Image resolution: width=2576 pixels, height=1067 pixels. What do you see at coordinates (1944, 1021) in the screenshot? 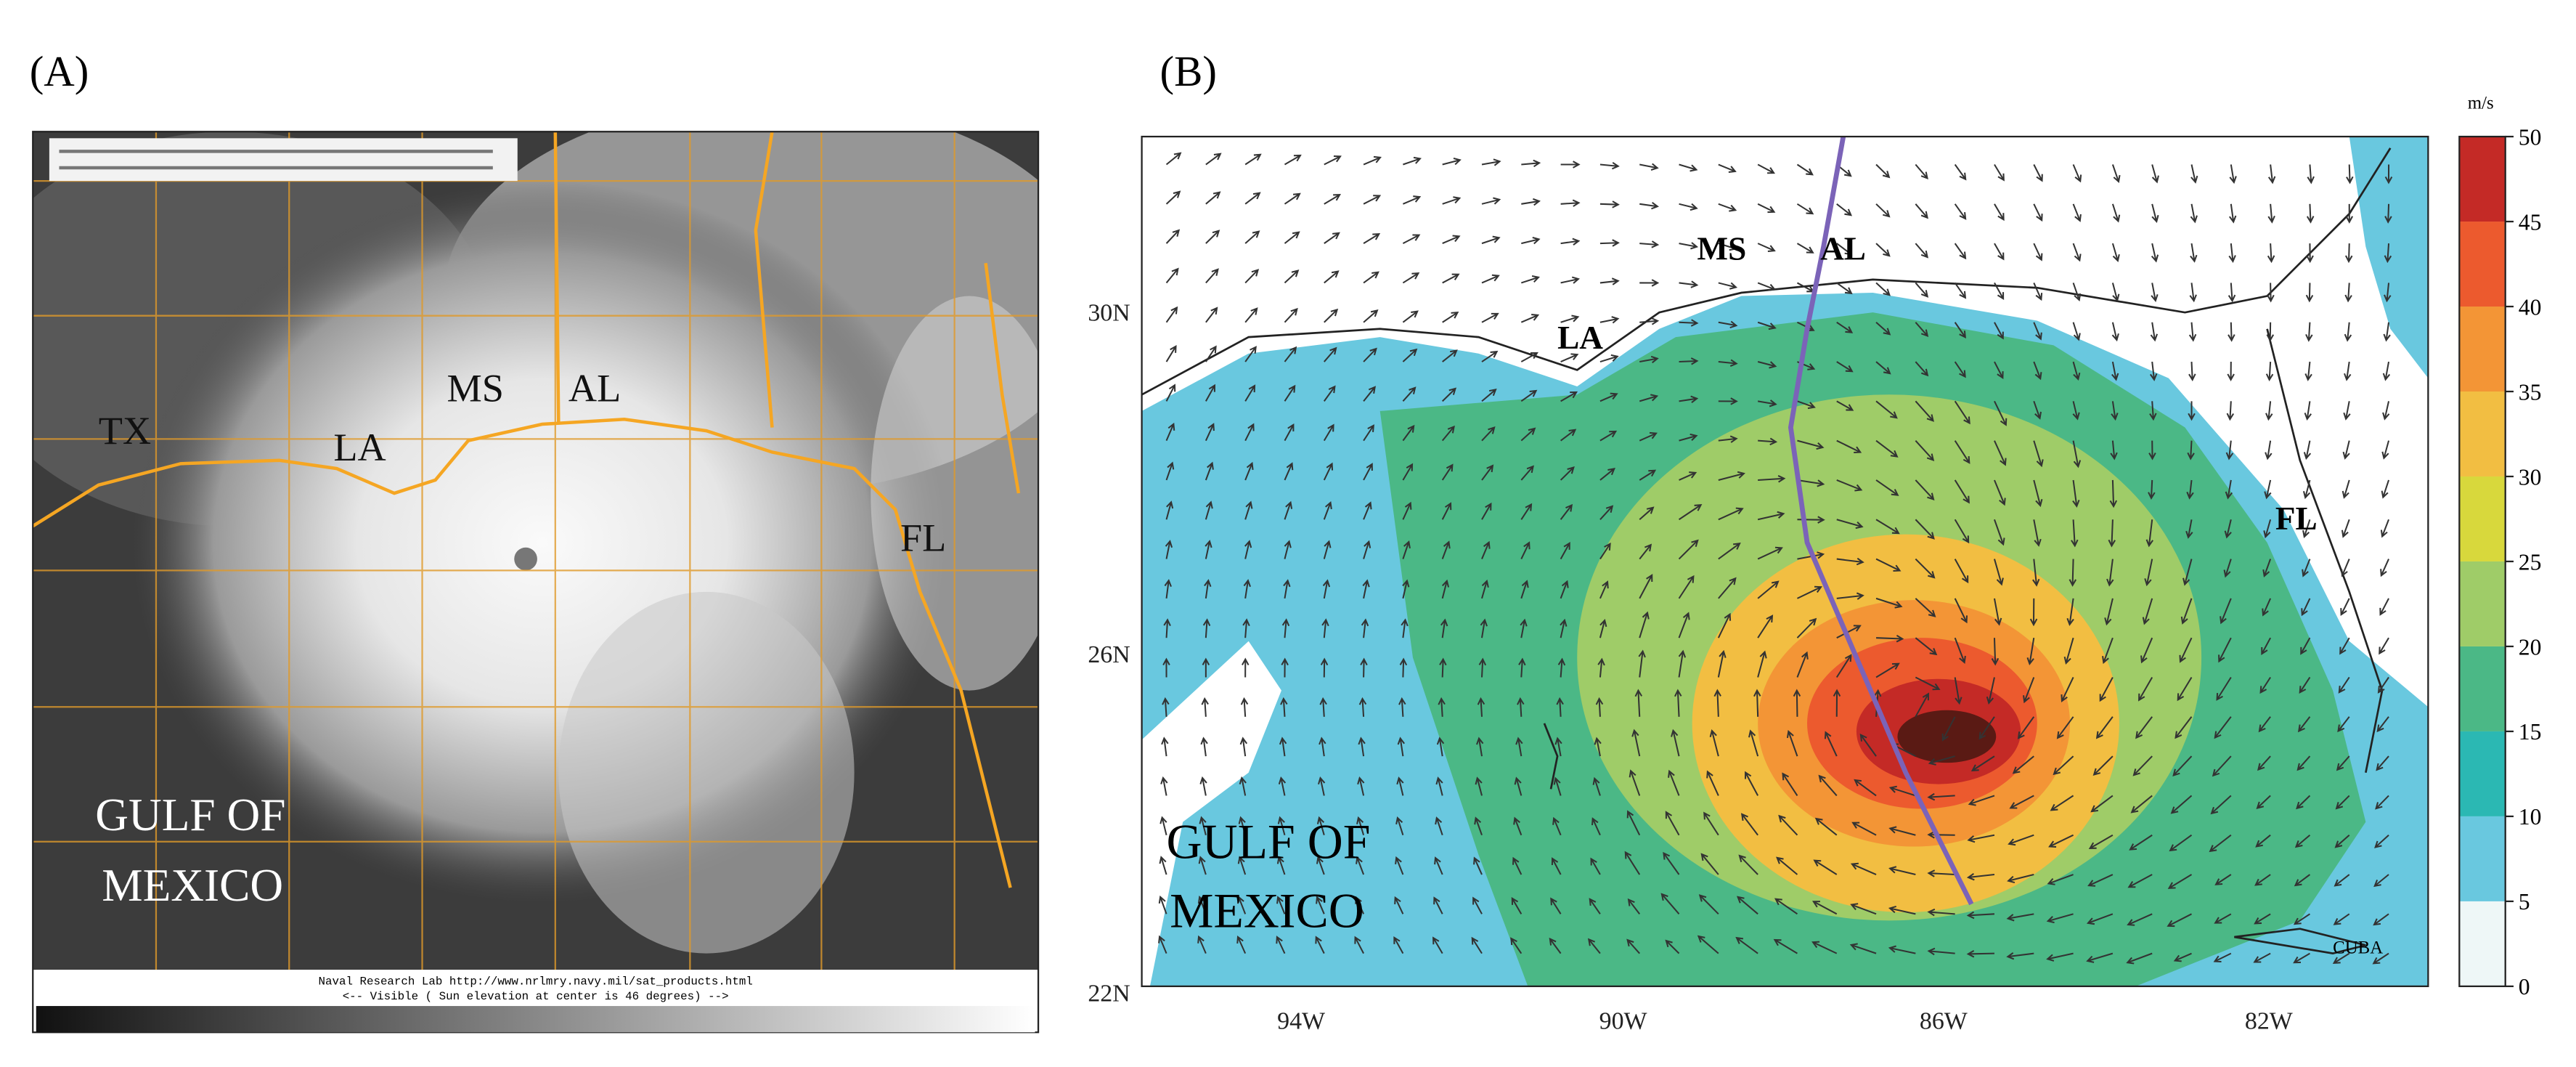
I see `lon-tick-label: 86W` at bounding box center [1944, 1021].